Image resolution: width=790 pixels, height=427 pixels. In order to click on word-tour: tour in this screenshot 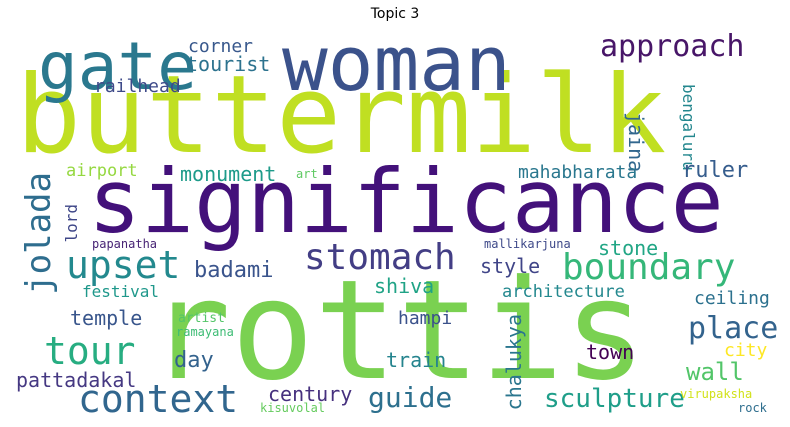, I will do `click(90, 351)`.